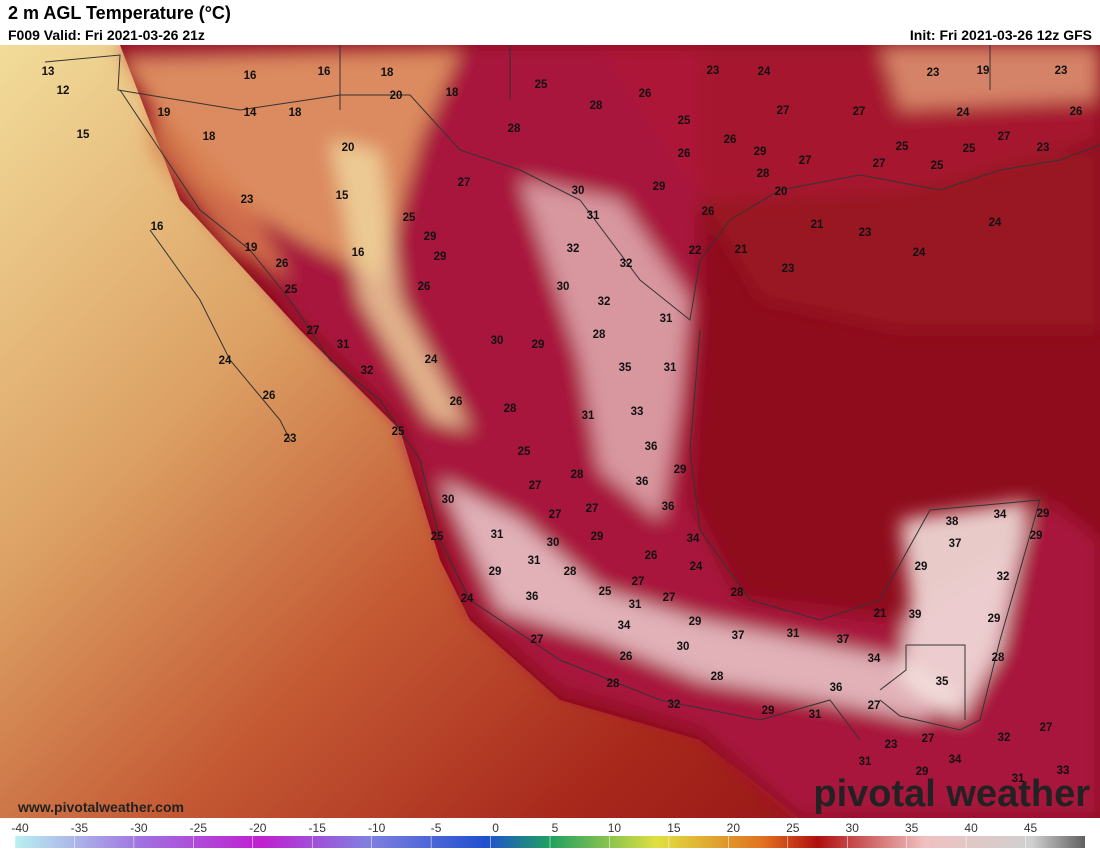 This screenshot has width=1100, height=850. What do you see at coordinates (793, 828) in the screenshot?
I see `colorbar-tick-label: 25` at bounding box center [793, 828].